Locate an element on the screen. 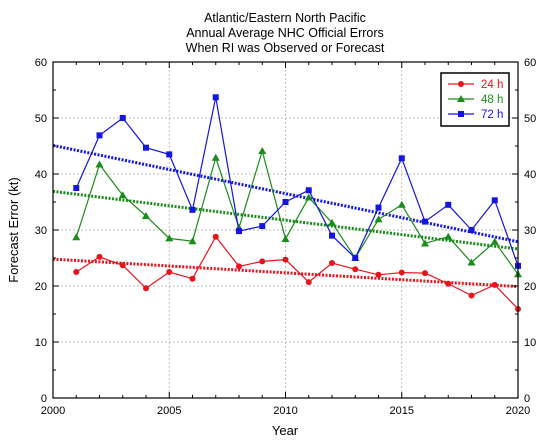 This screenshot has height=442, width=550. y-tick-label-right: 0 is located at coordinates (527, 399).